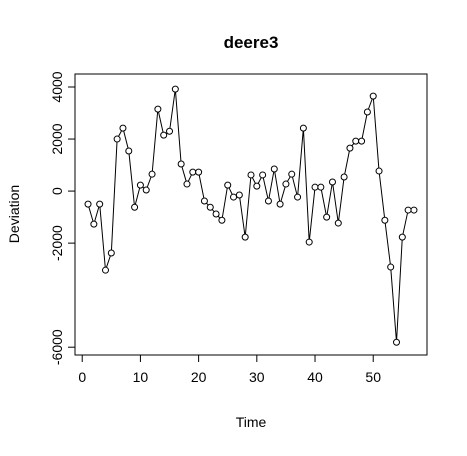 The height and width of the screenshot is (456, 467). What do you see at coordinates (199, 377) in the screenshot?
I see `x-tick-label: 20` at bounding box center [199, 377].